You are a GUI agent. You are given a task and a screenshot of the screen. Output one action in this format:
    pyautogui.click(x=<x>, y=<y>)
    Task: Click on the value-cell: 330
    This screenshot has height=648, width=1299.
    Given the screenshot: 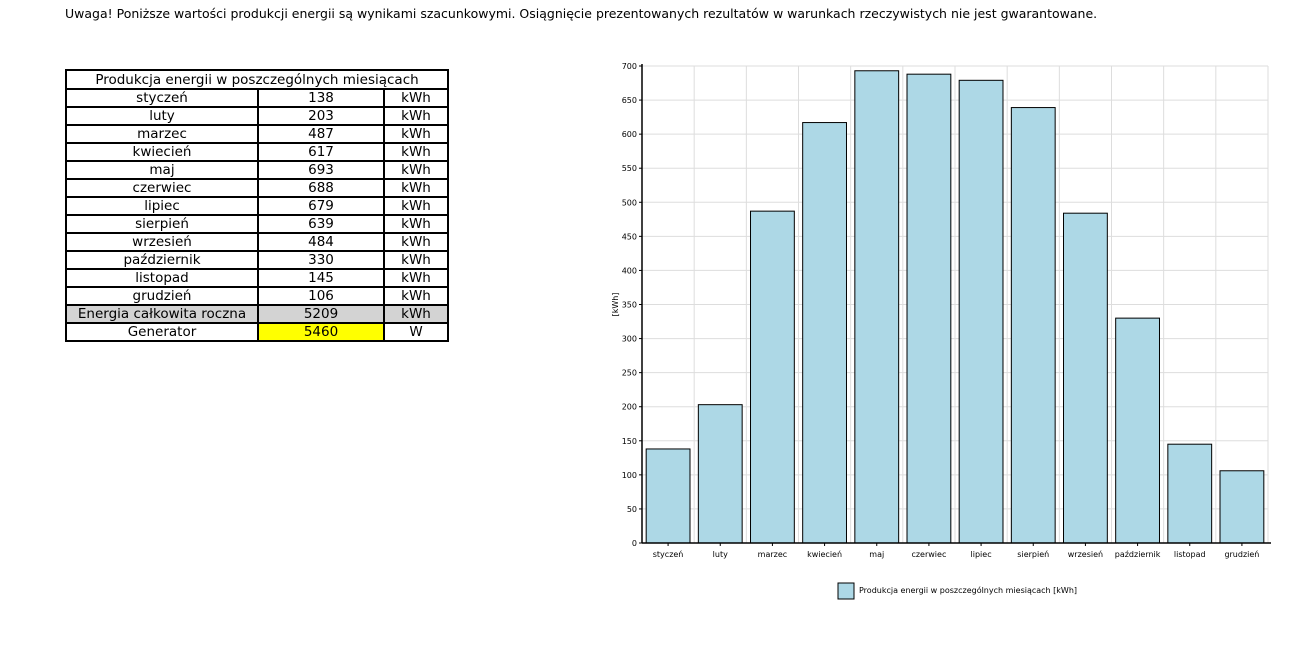 What is the action you would take?
    pyautogui.click(x=321, y=260)
    